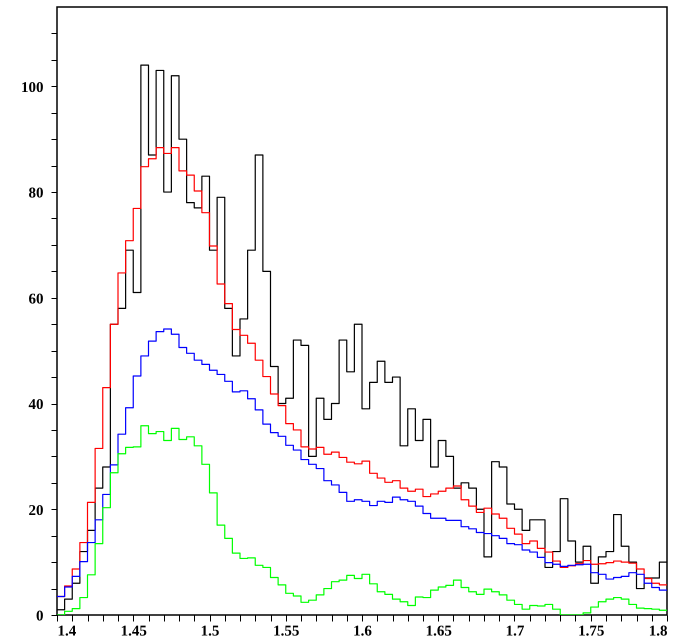 The width and height of the screenshot is (681, 641). I want to click on x-tick-label: 1.55, so click(286, 632).